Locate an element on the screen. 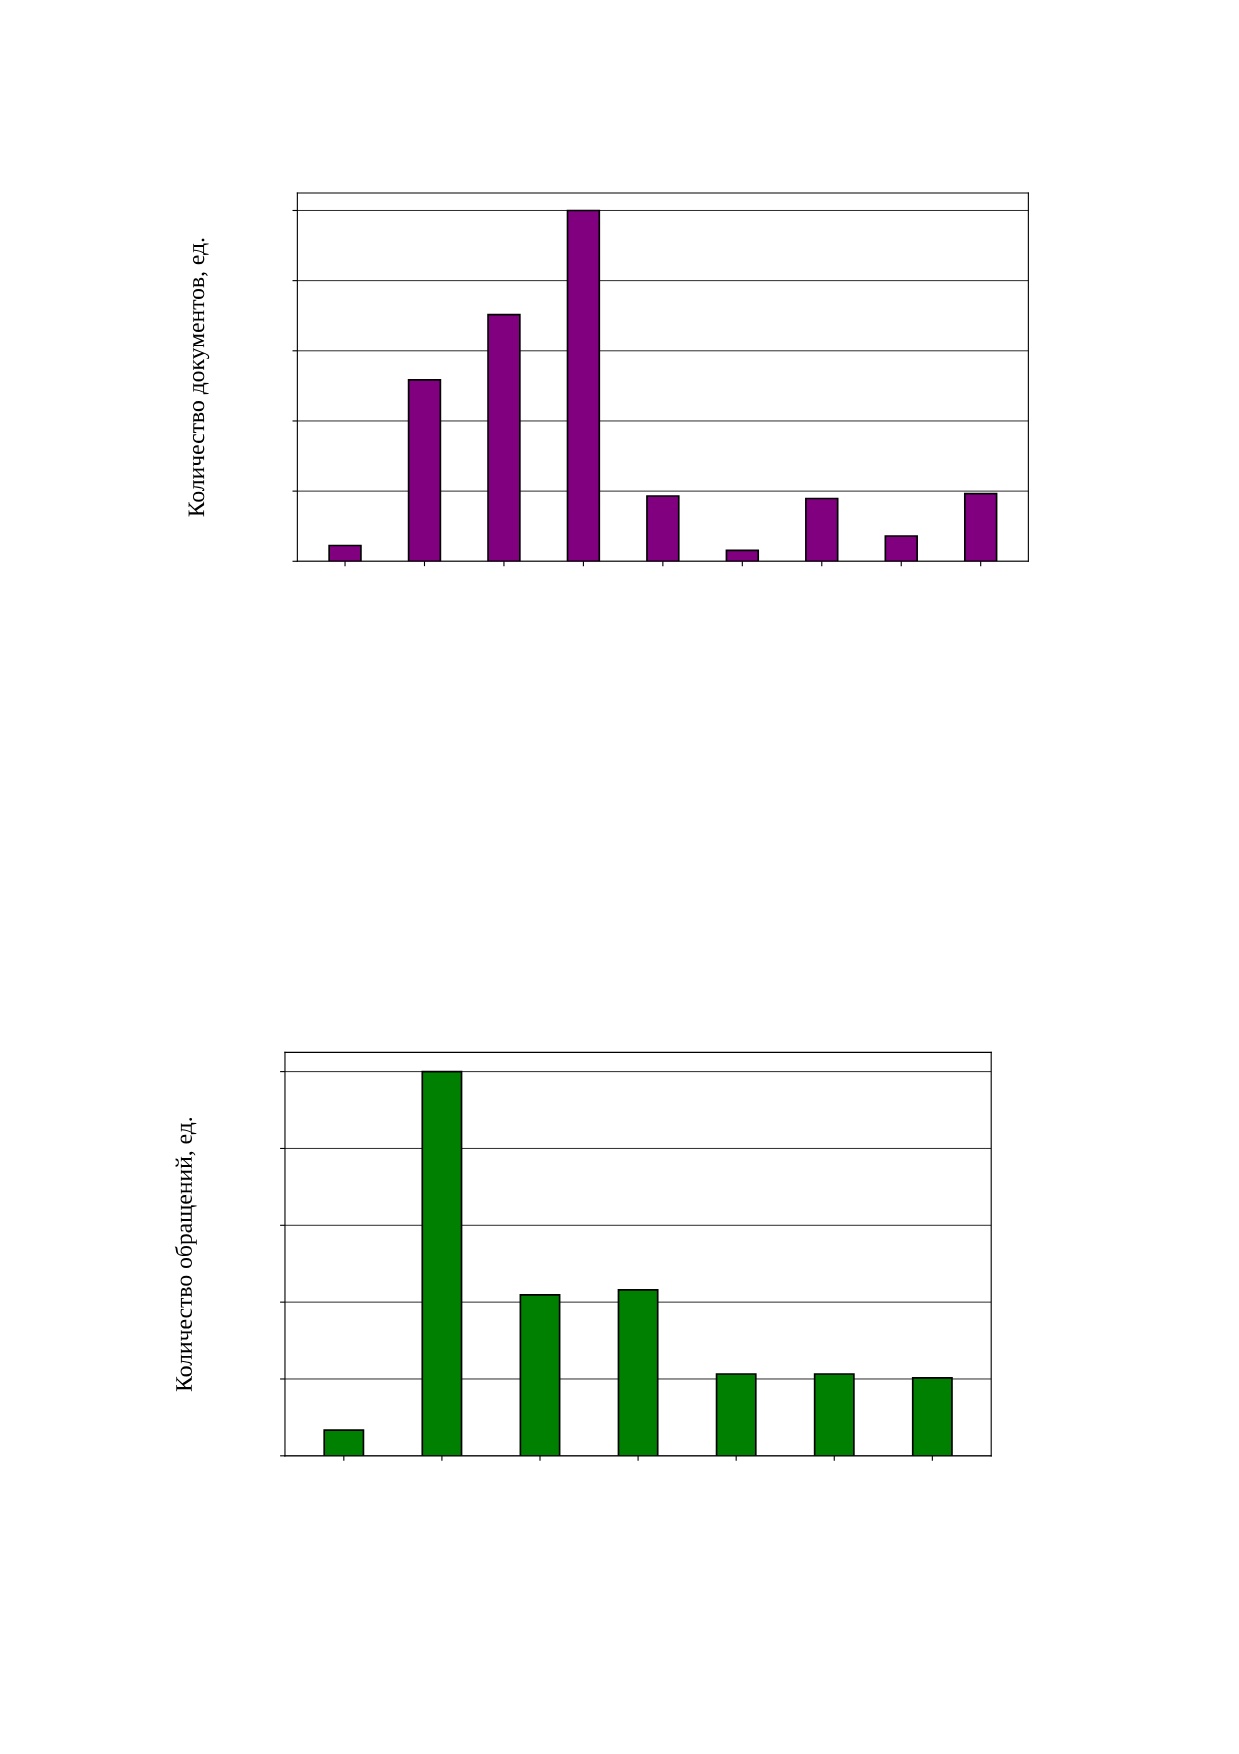  y-axis-title: Количество обращений, ед. is located at coordinates (185, 1254).